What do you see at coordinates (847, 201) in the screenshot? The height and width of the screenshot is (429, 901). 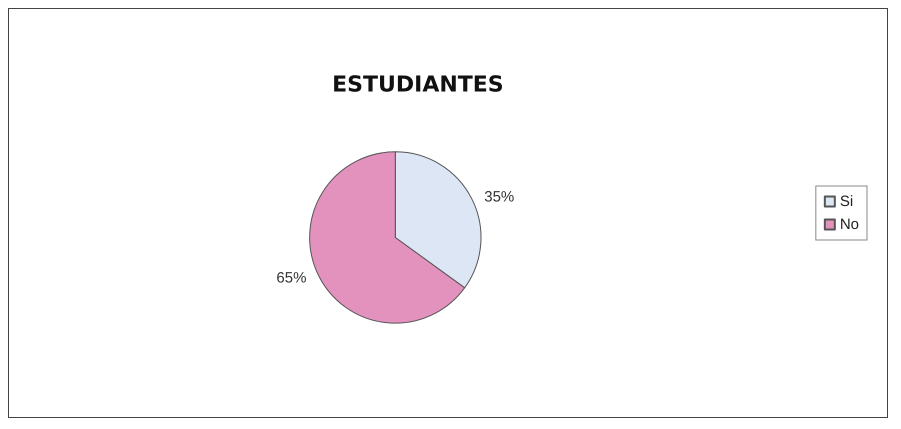 I see `legend-label: Si` at bounding box center [847, 201].